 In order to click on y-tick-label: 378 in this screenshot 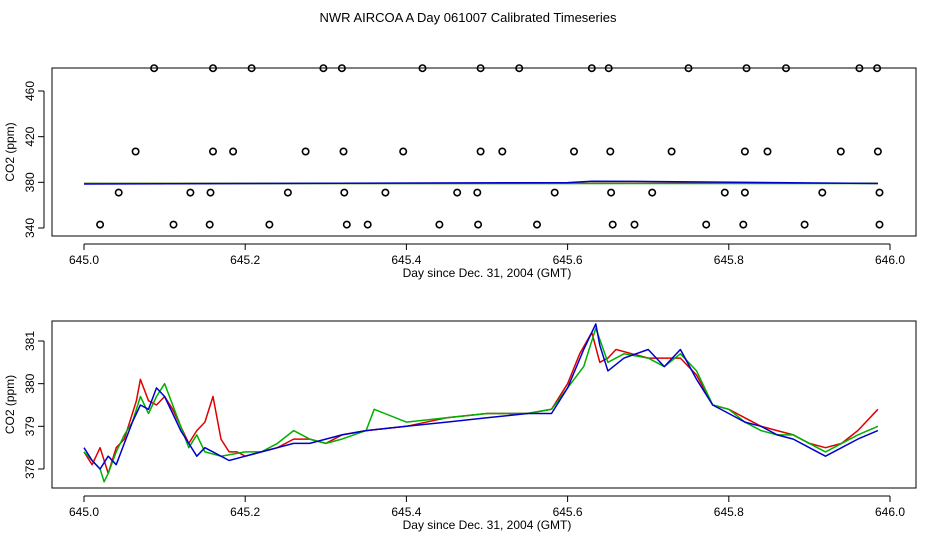, I will do `click(30, 469)`.